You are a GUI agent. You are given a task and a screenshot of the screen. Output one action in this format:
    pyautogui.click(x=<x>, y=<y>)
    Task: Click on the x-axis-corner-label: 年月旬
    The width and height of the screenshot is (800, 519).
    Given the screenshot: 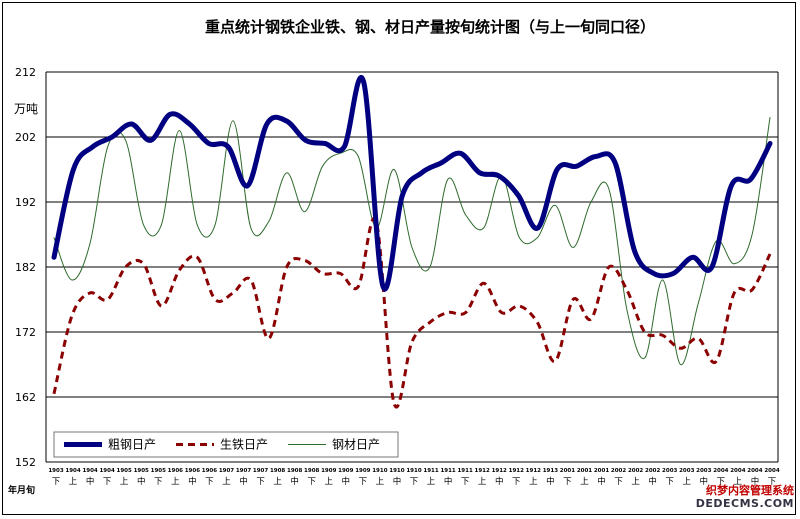 What is the action you would take?
    pyautogui.click(x=21, y=490)
    